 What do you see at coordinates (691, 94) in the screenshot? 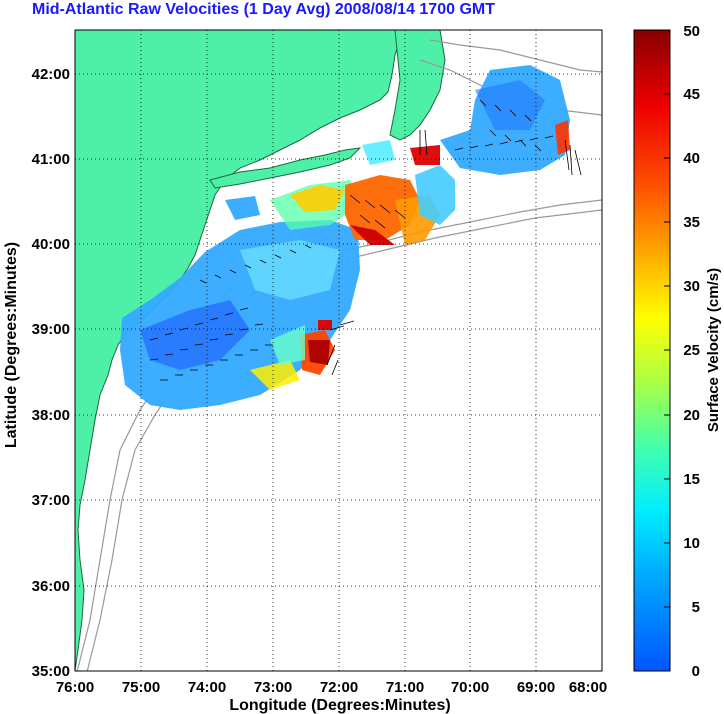
I see `colorbar-tick: 45` at bounding box center [691, 94].